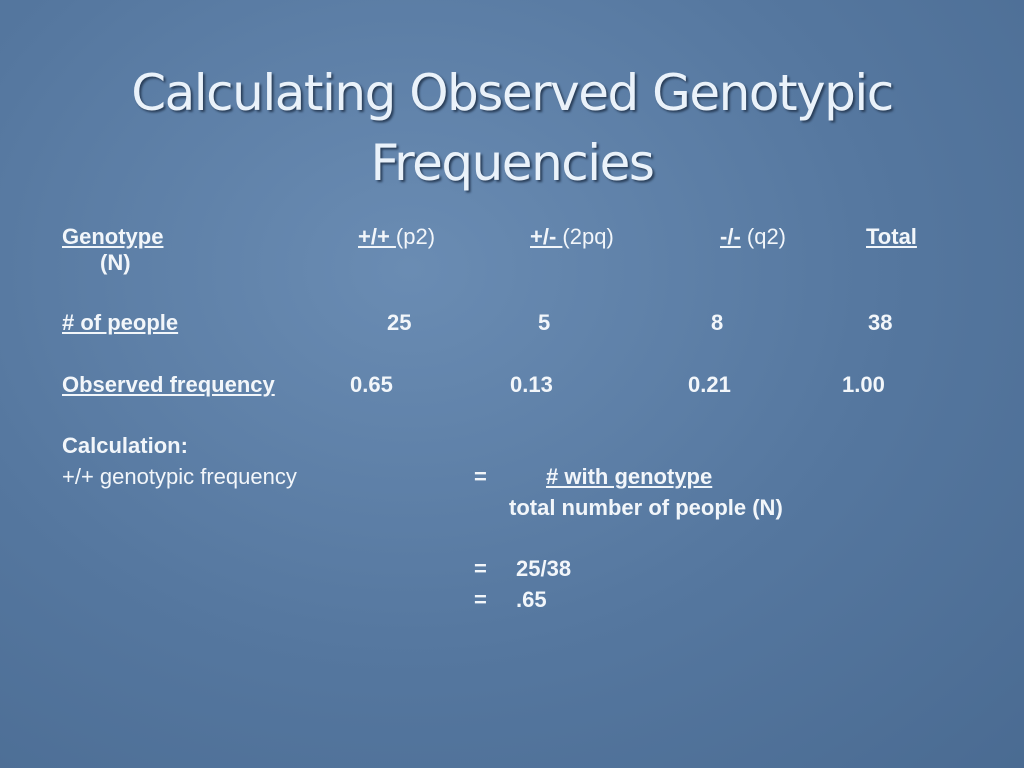  Describe the element at coordinates (125, 445) in the screenshot. I see `calc-heading: Calculation:` at that location.